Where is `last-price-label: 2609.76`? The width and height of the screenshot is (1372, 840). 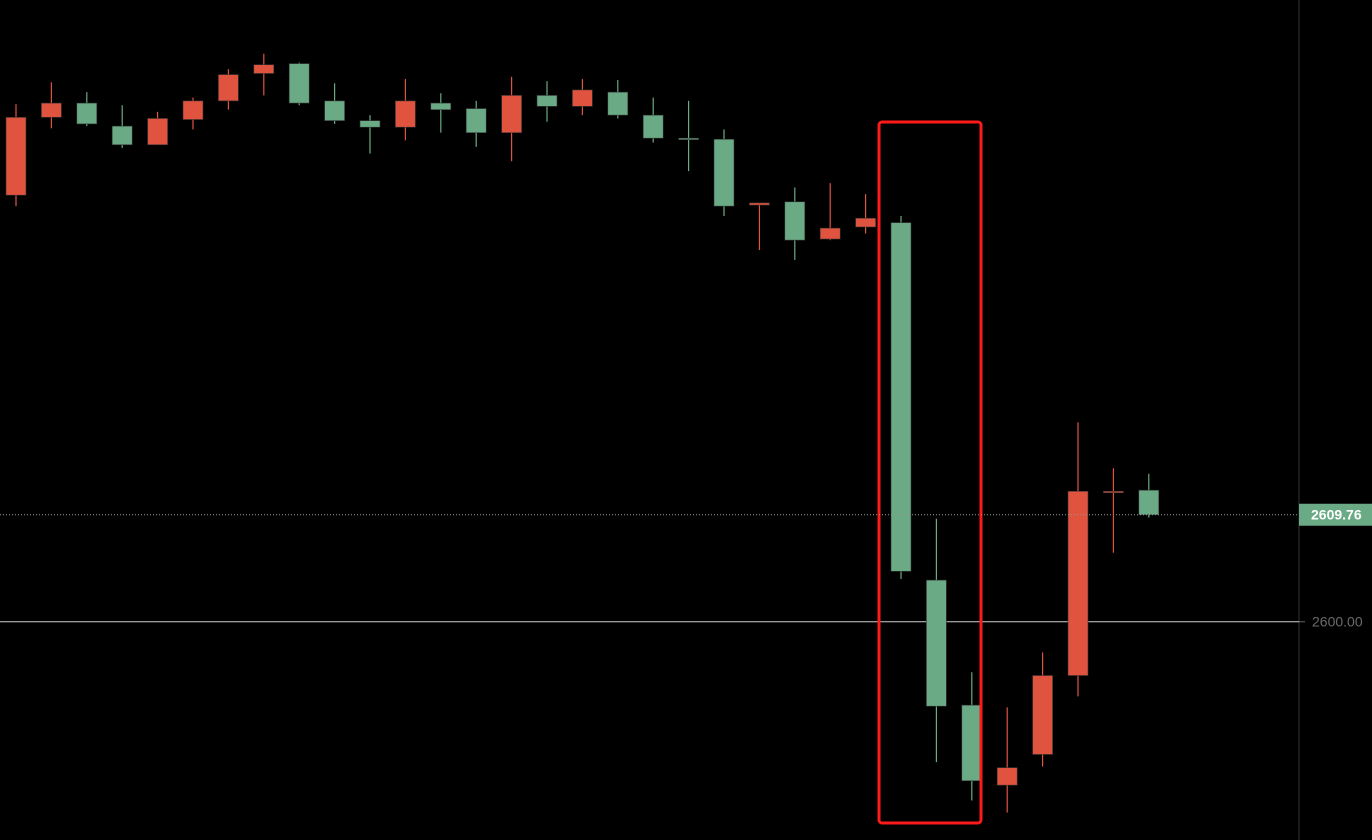 last-price-label: 2609.76 is located at coordinates (1336, 514).